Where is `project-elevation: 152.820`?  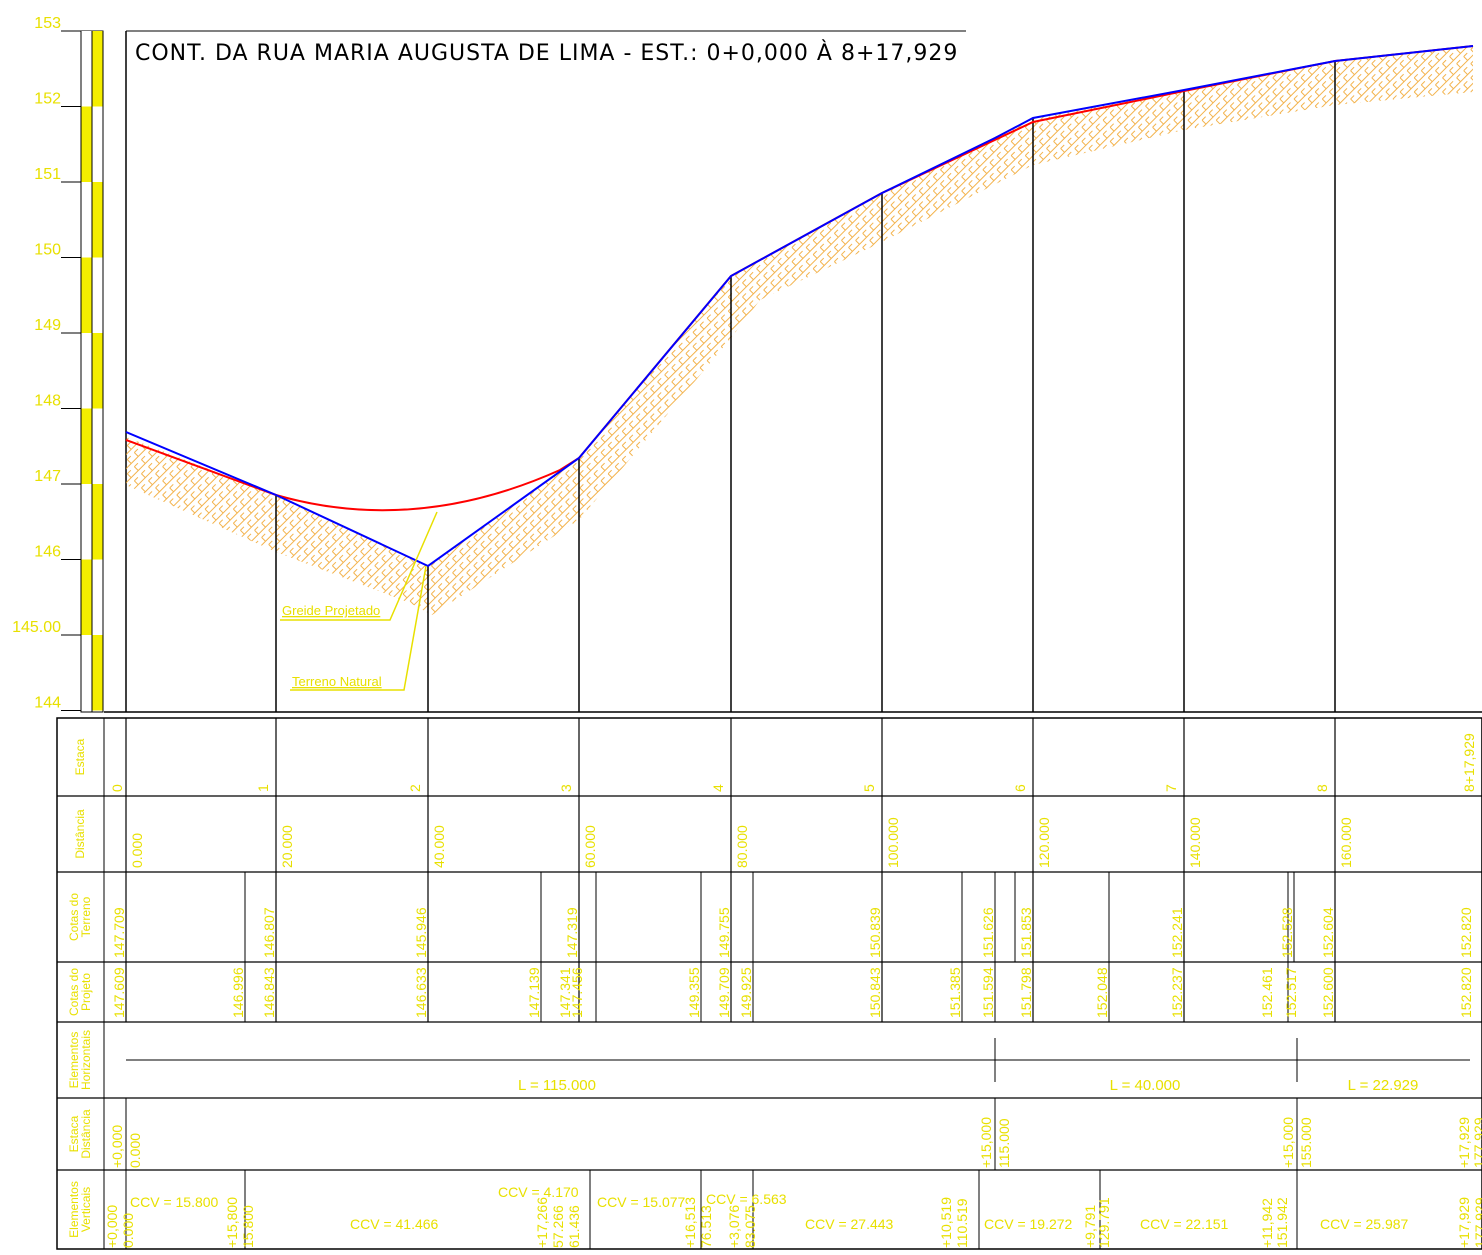
project-elevation: 152.820 is located at coordinates (1466, 992).